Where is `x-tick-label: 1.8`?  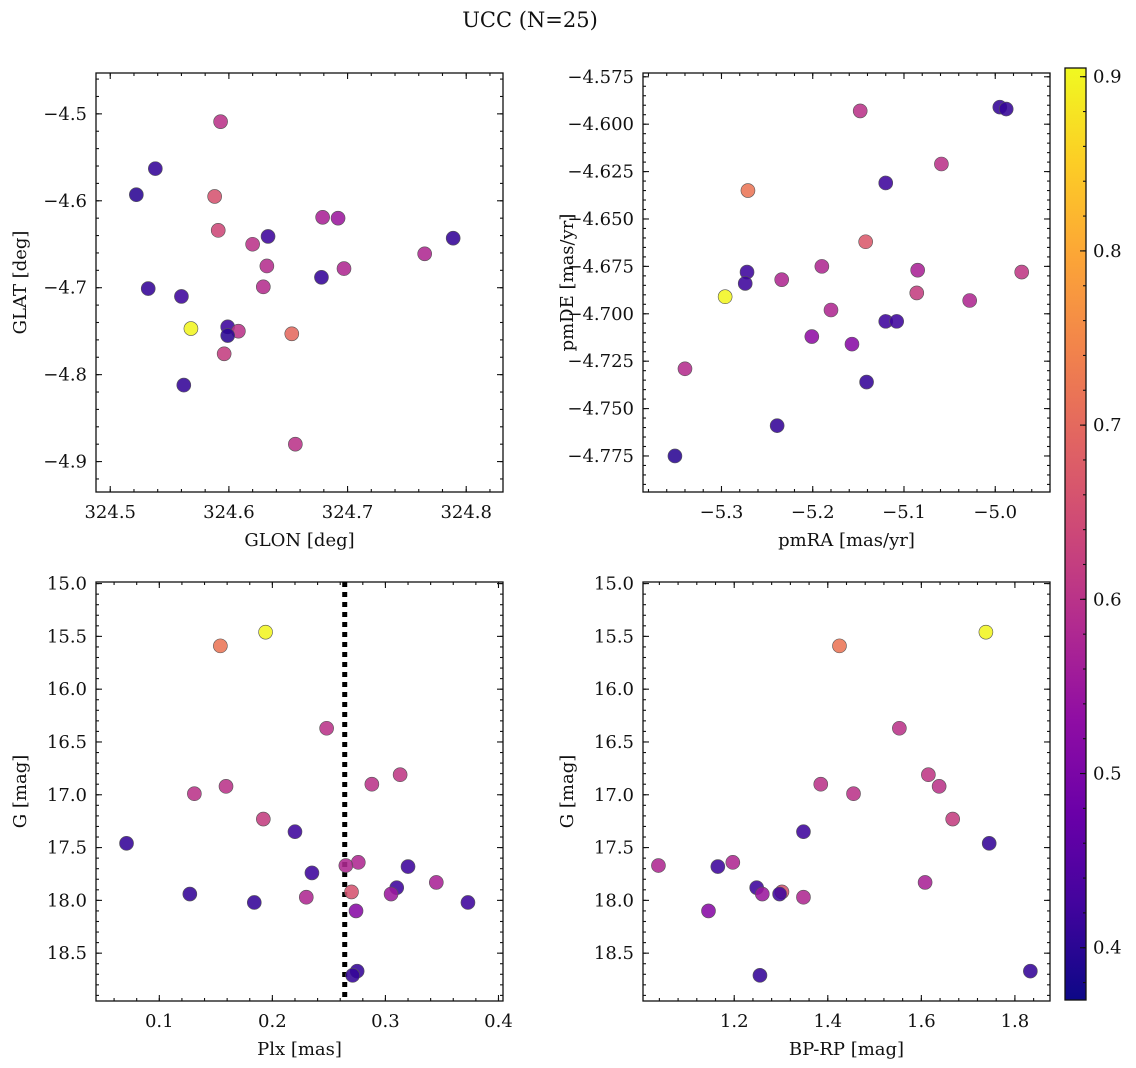
x-tick-label: 1.8 is located at coordinates (1015, 1021).